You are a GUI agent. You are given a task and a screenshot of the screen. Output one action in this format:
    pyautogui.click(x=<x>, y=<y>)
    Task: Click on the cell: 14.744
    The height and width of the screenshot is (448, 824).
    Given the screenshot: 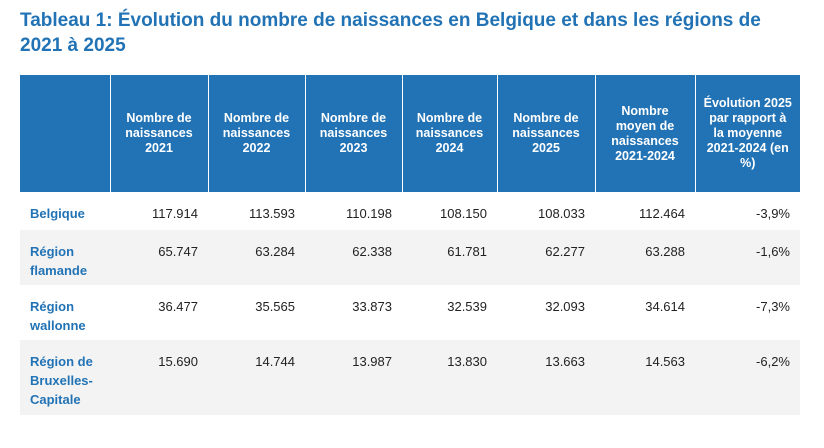 What is the action you would take?
    pyautogui.click(x=256, y=377)
    